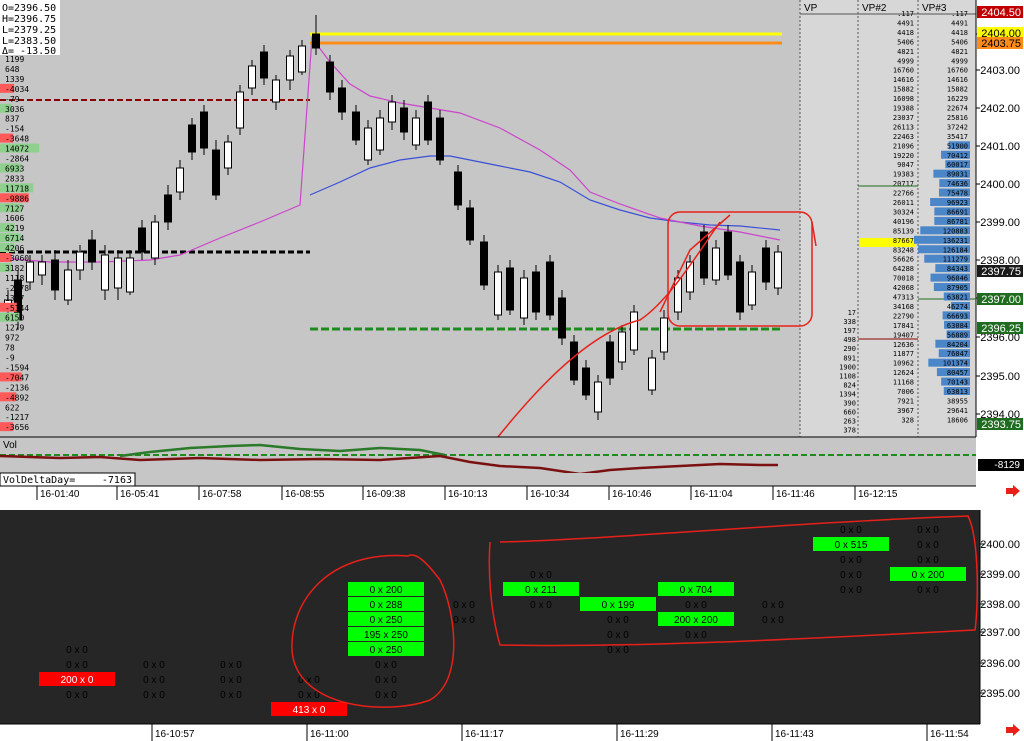 The height and width of the screenshot is (741, 1024). I want to click on profile-value: 660, so click(849, 413).